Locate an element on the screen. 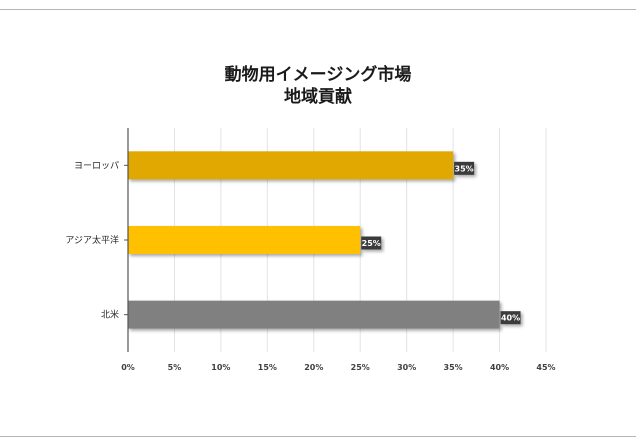 This screenshot has width=636, height=445. category-label: ヨーロッパ is located at coordinates (96, 165).